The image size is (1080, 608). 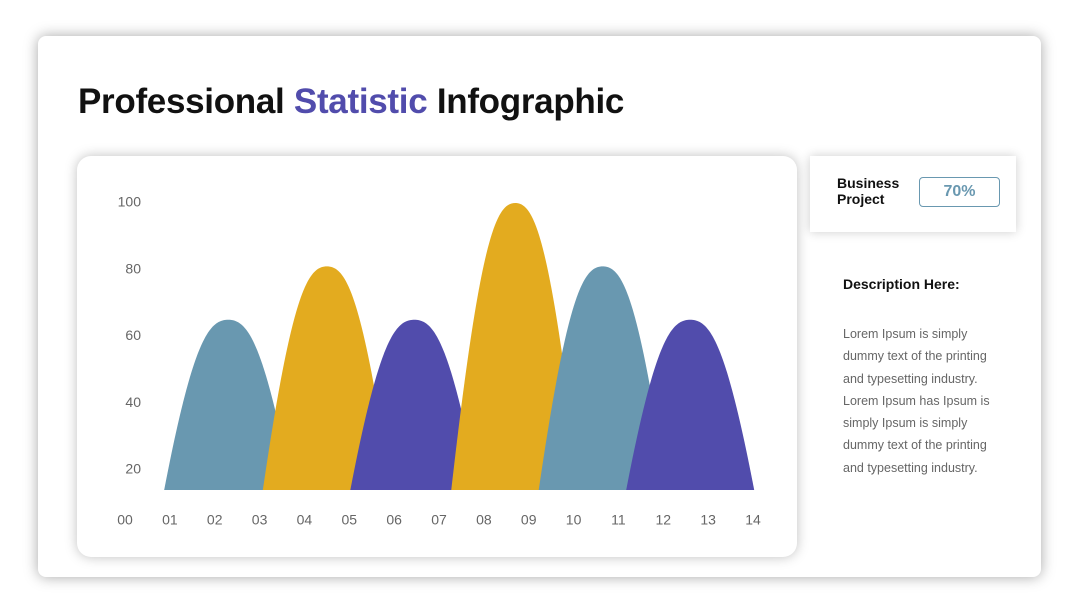 What do you see at coordinates (181, 101) in the screenshot?
I see `title-start: Professional` at bounding box center [181, 101].